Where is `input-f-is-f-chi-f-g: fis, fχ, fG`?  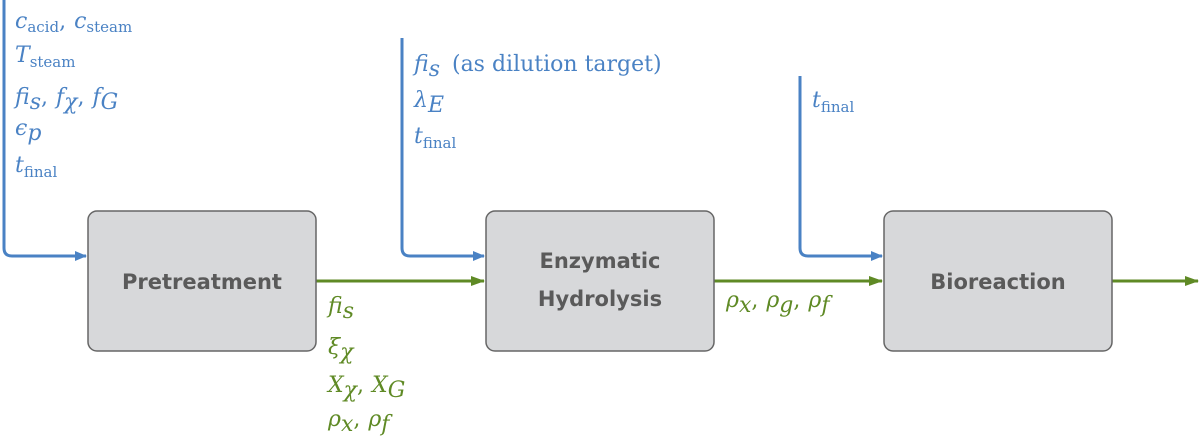 input-f-is-f-chi-f-g: fis, fχ, fG is located at coordinates (65, 100).